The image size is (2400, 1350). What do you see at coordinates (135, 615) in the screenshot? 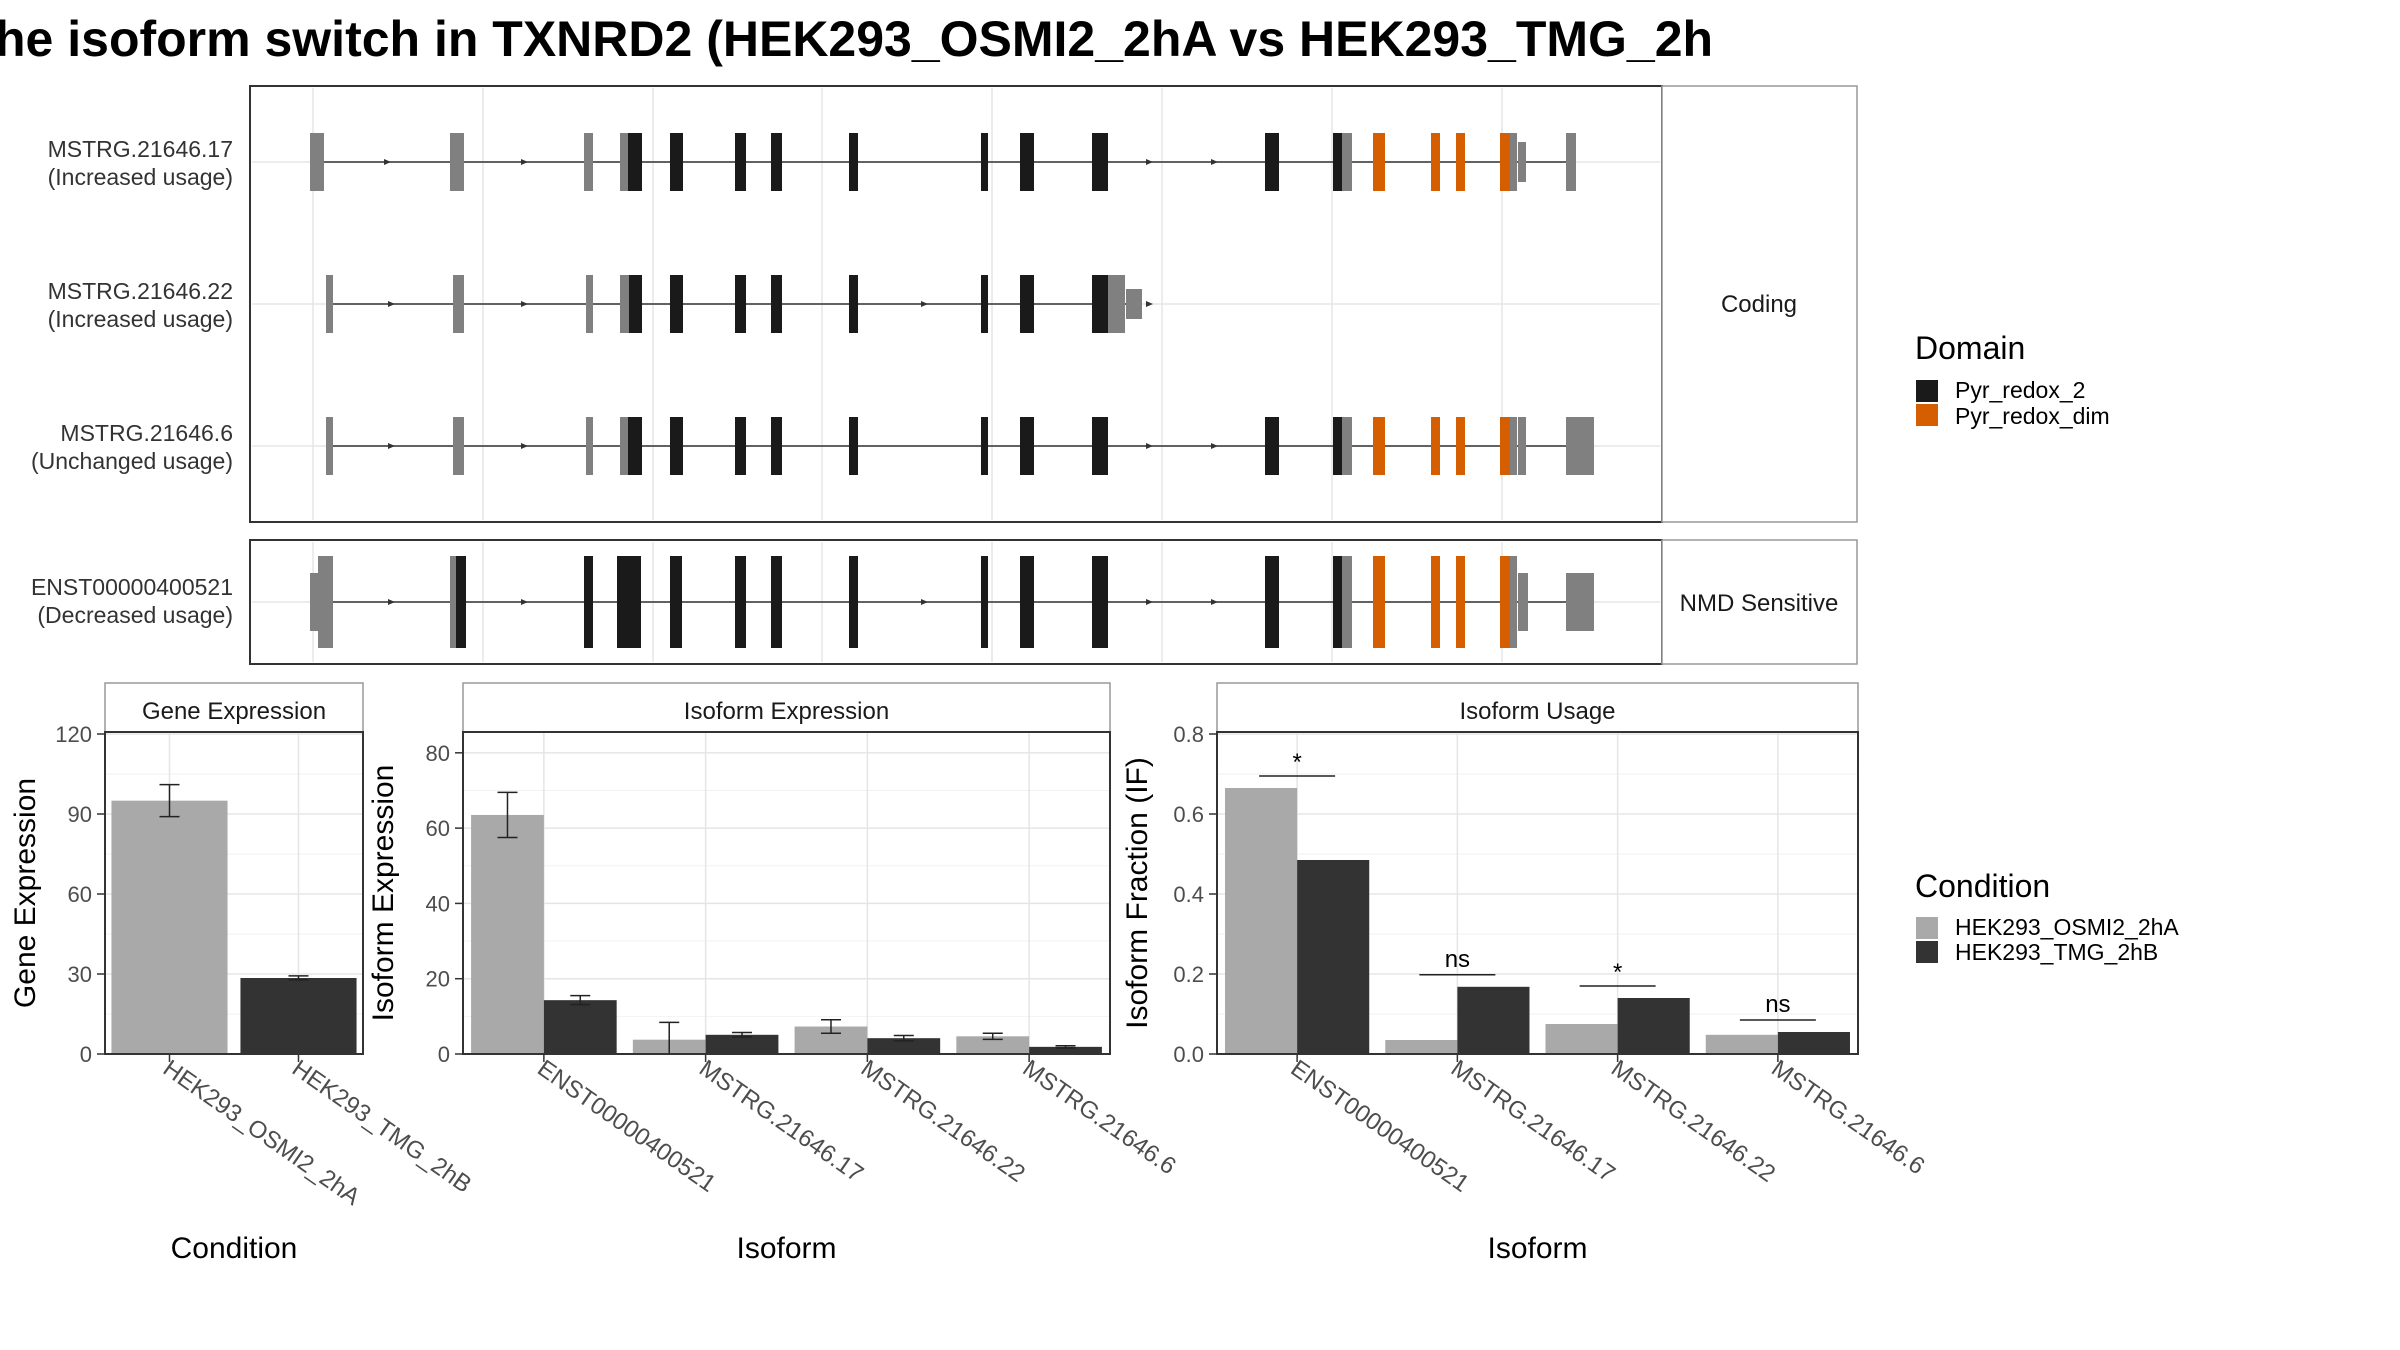
I see `row-label-usage: (Decreased usage)` at bounding box center [135, 615].